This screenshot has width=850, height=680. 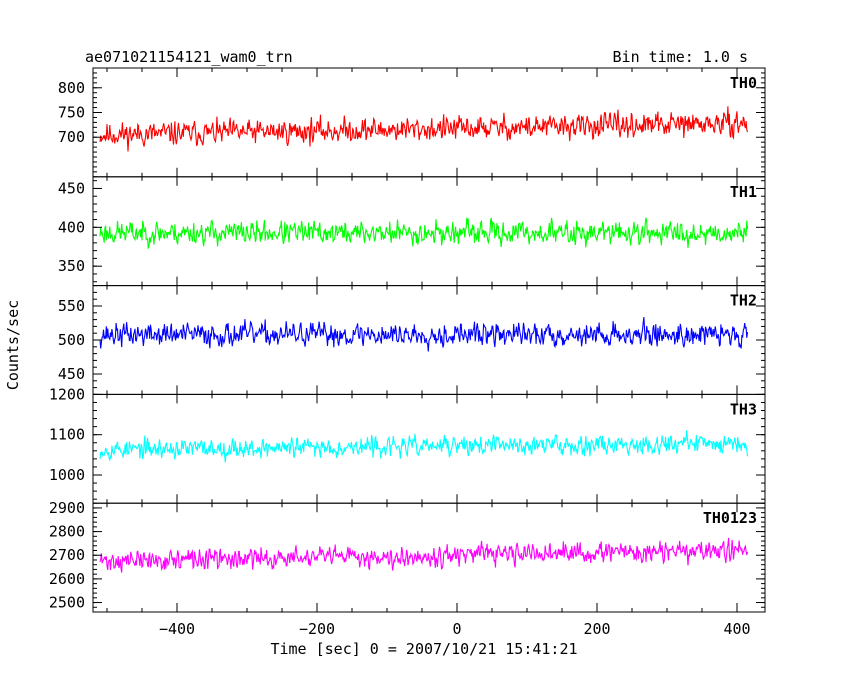 What do you see at coordinates (67, 435) in the screenshot?
I see `y-tick-label: 1100` at bounding box center [67, 435].